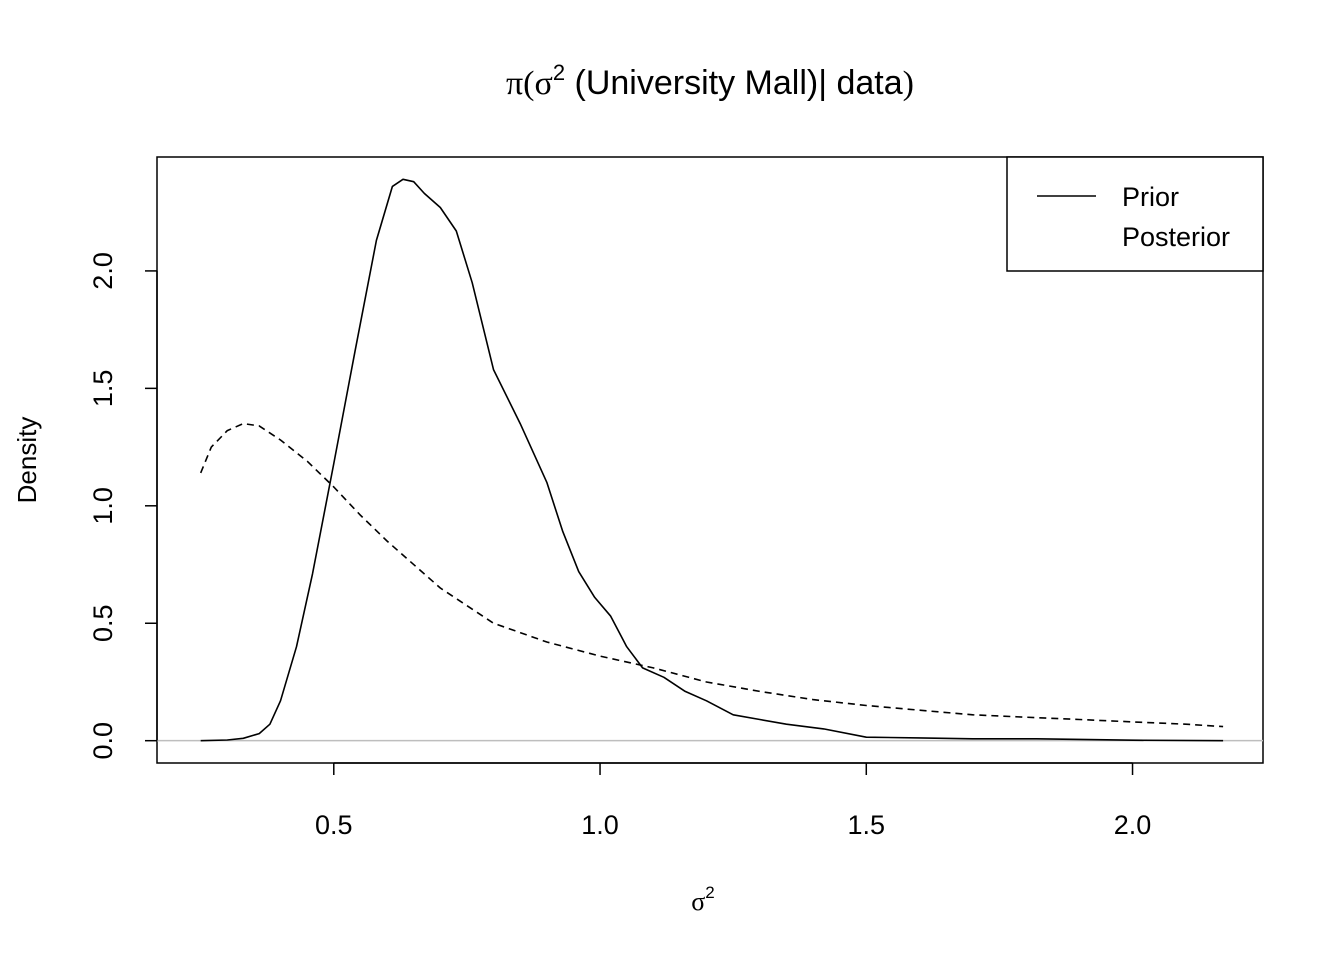 Image resolution: width=1344 pixels, height=960 pixels. Describe the element at coordinates (334, 825) in the screenshot. I see `x-tick-label: 0.5` at that location.